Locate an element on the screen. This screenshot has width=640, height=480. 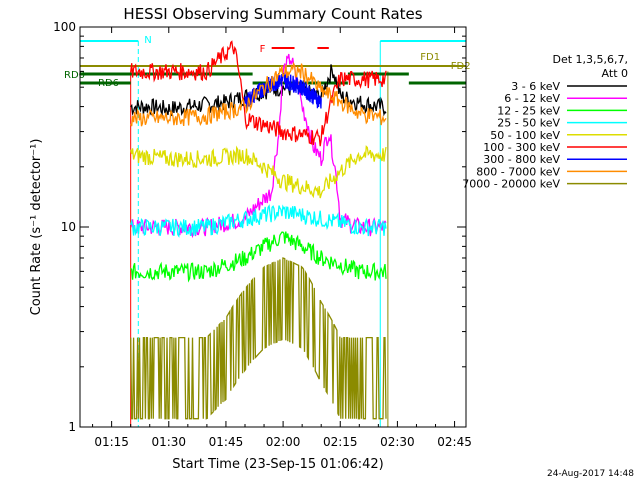
rd6-label: RD6 is located at coordinates (108, 83).